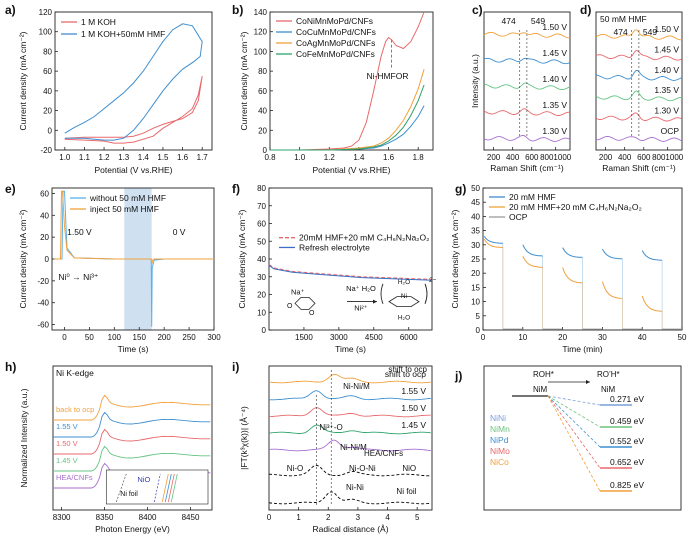 The image size is (692, 541). What do you see at coordinates (475, 81) in the screenshot?
I see `axis-label-y-c: Intensity (a.u.)` at bounding box center [475, 81].